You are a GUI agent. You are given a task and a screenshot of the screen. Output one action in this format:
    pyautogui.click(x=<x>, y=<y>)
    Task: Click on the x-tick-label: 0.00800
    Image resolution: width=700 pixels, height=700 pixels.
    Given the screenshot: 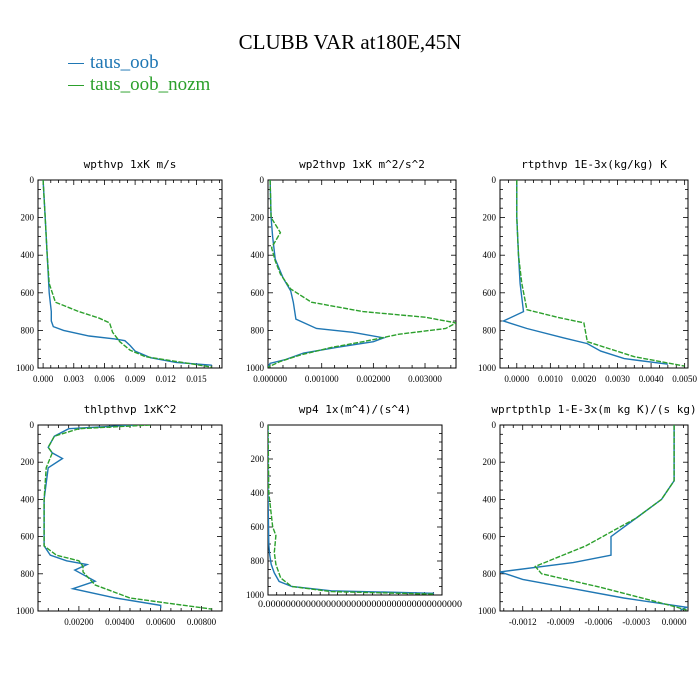 What is the action you would take?
    pyautogui.click(x=202, y=622)
    